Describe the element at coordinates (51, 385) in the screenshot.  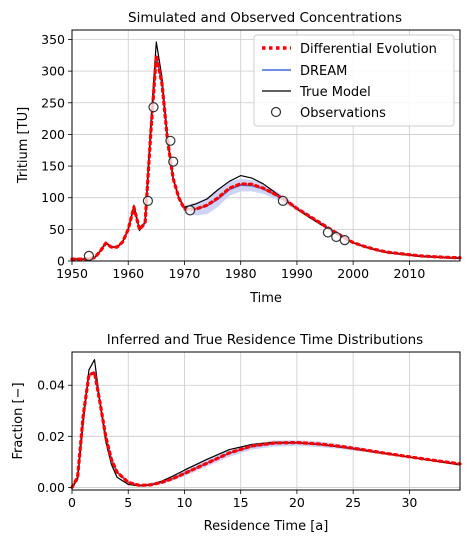
I see `residence-ytick-label: 0.04` at that location.